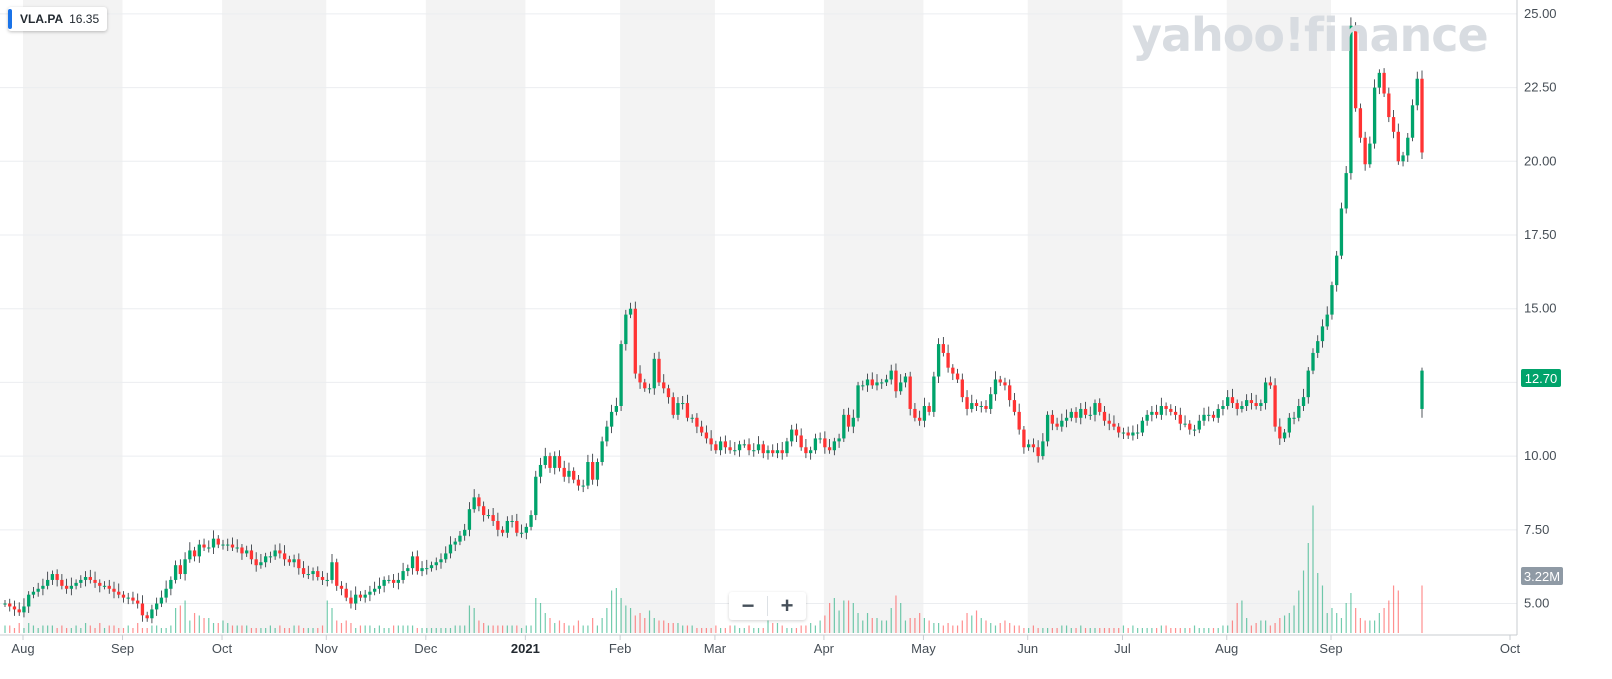 This screenshot has width=1612, height=679. What do you see at coordinates (1278, 316) in the screenshot?
I see `month-band` at bounding box center [1278, 316].